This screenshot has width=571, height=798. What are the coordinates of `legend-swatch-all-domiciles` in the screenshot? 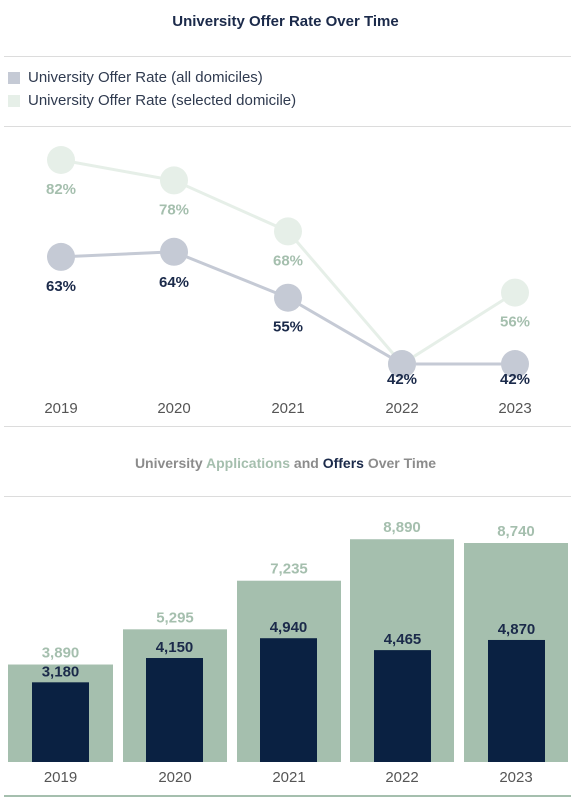 It's located at (14, 77).